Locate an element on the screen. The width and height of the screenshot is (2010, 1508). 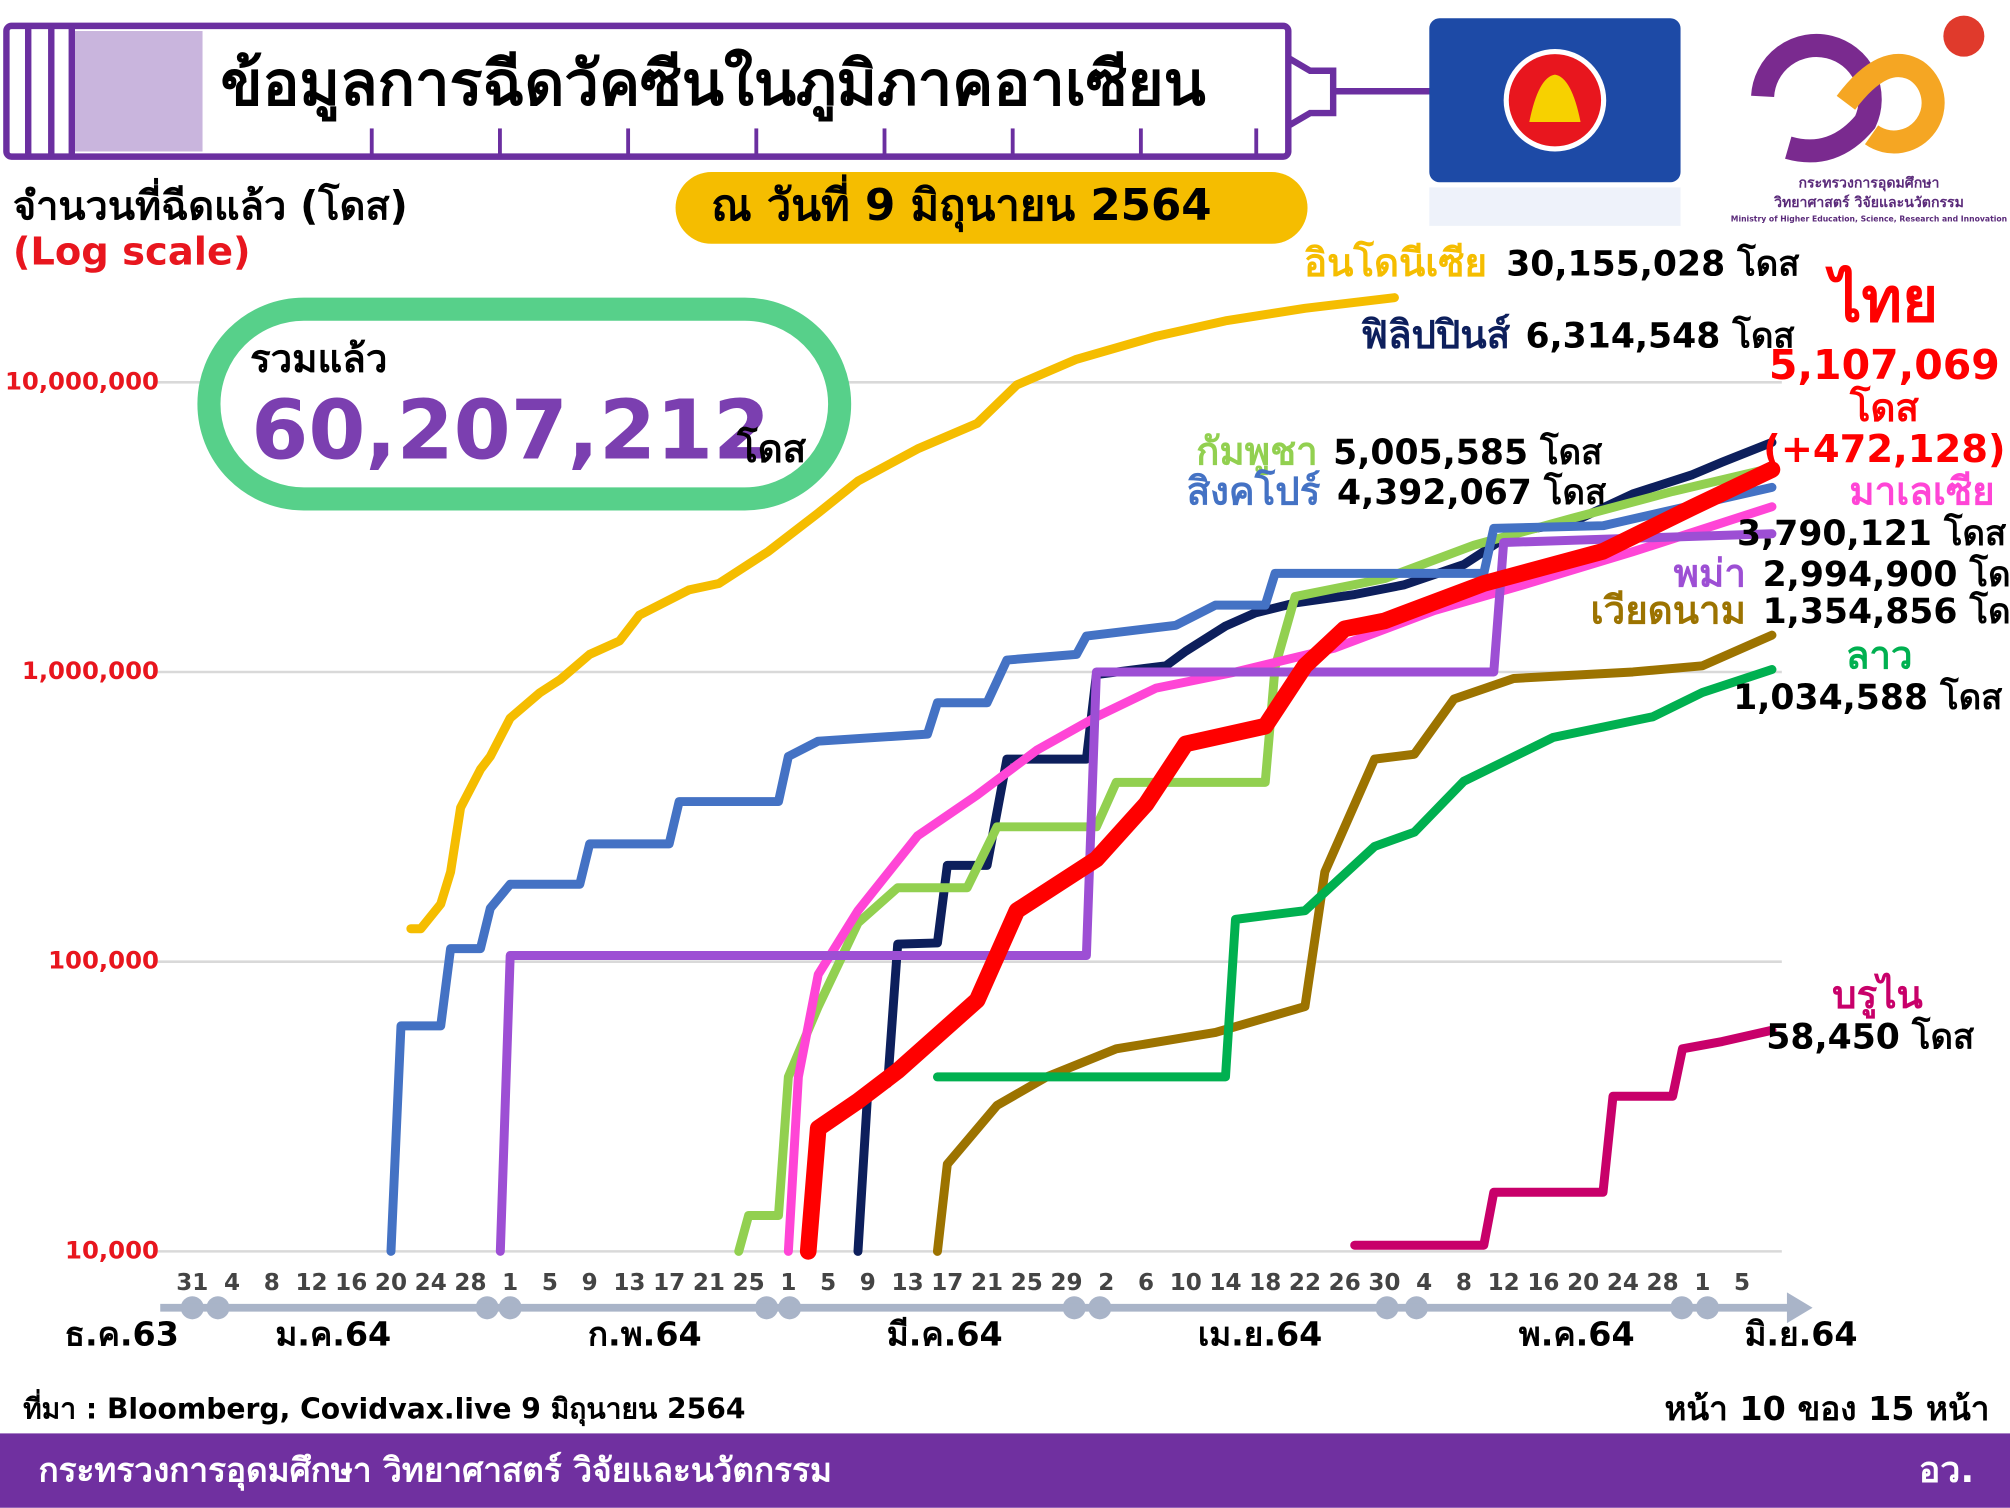
x-tick-label: 29 is located at coordinates (1066, 1283).